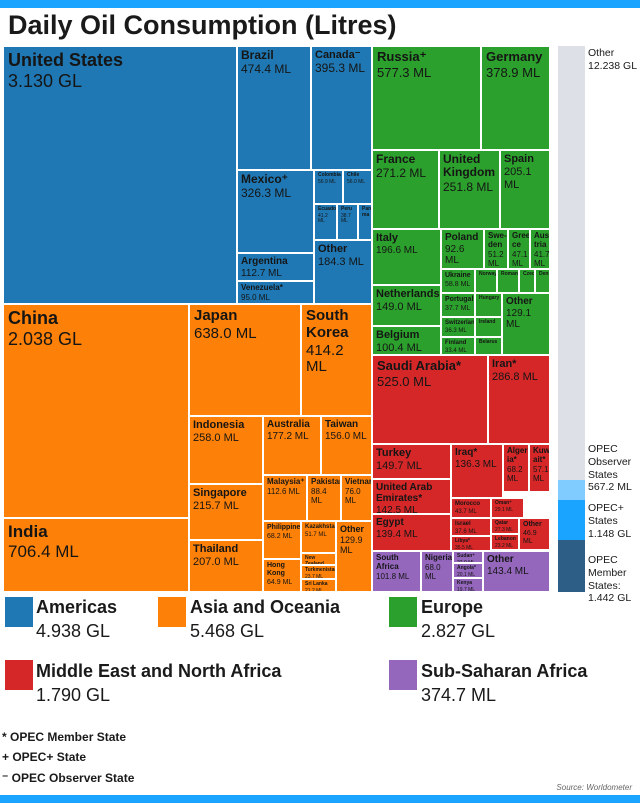 This screenshot has height=803, width=640. I want to click on treemap-cell-name: Netherlands, so click(408, 294).